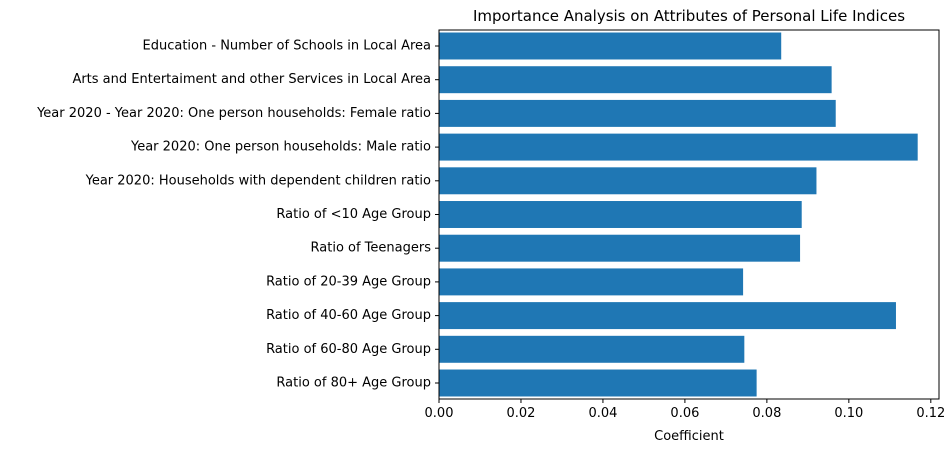  I want to click on x-axis-label: Coefficient, so click(689, 436).